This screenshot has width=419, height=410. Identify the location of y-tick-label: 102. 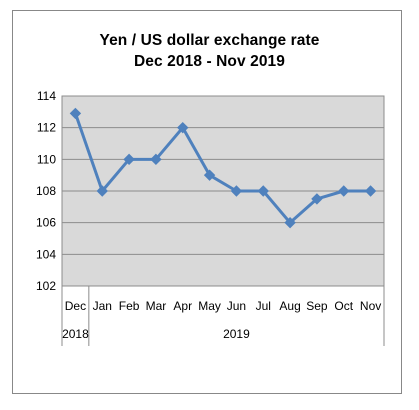
(46, 286).